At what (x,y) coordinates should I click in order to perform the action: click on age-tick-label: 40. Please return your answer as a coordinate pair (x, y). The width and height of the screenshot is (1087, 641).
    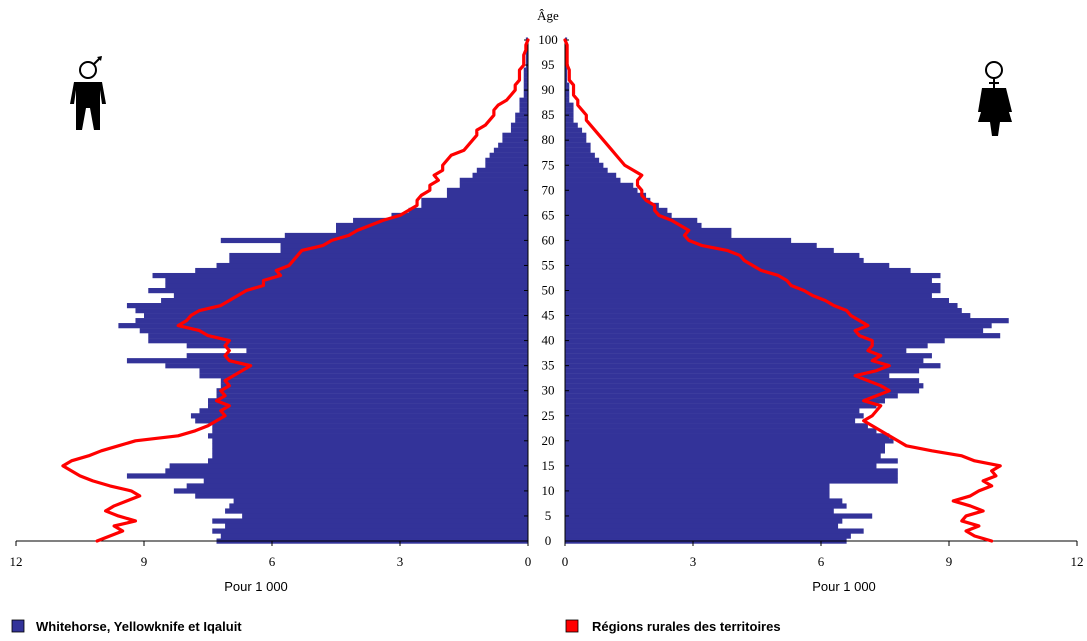
    Looking at the image, I should click on (548, 340).